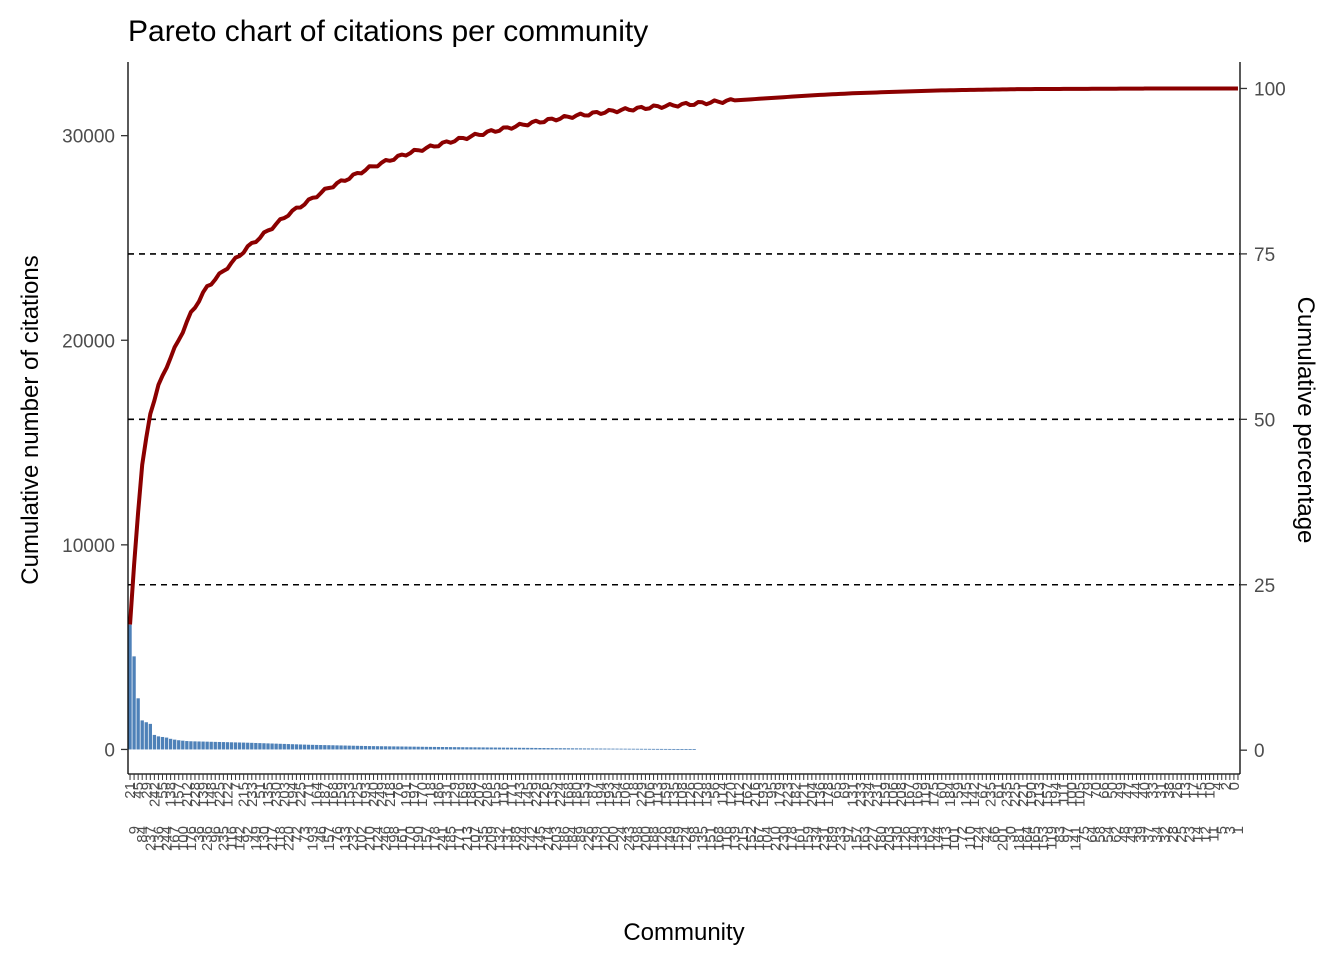  I want to click on x-tick-label: 51, so click(260, 790).